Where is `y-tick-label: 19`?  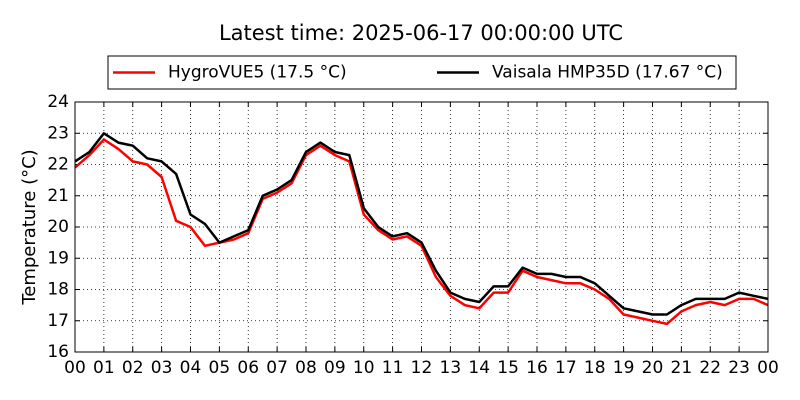 y-tick-label: 19 is located at coordinates (58, 258).